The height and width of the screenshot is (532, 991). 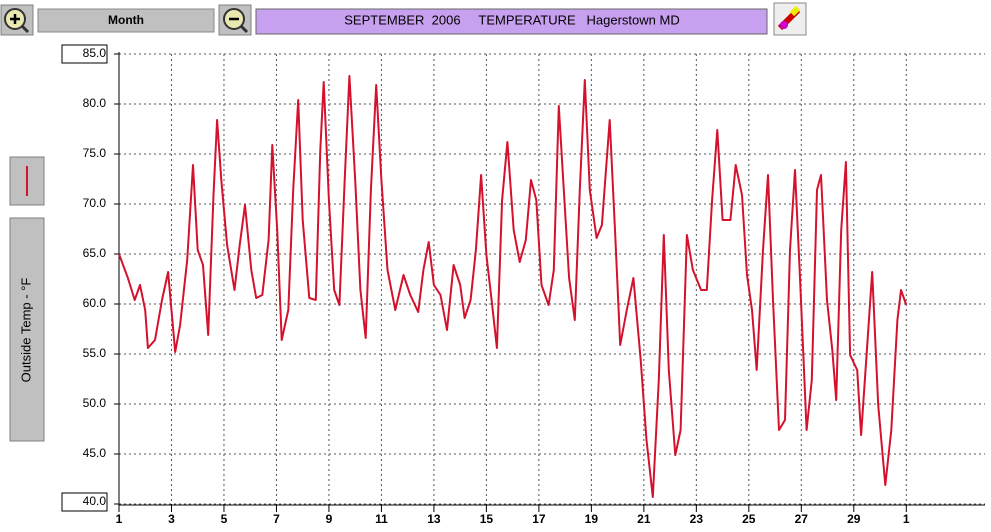 What do you see at coordinates (235, 20) in the screenshot?
I see `zoom-out-button` at bounding box center [235, 20].